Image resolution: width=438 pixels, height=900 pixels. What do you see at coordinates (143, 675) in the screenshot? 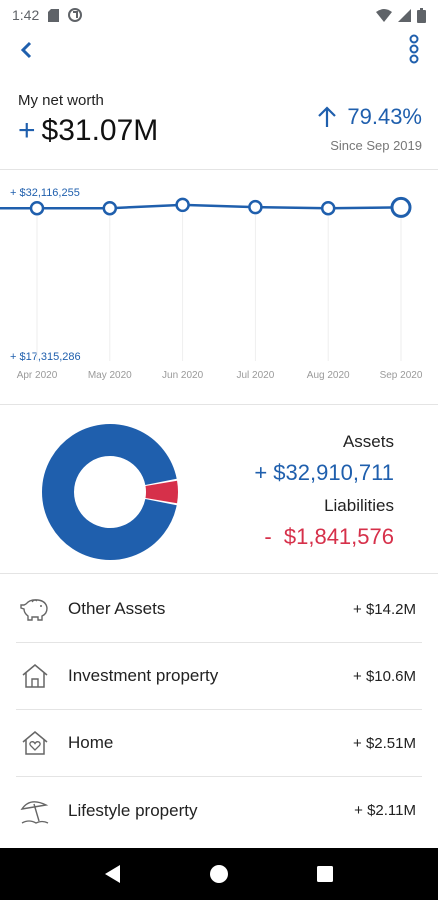
I see `category-label: Investment property` at bounding box center [143, 675].